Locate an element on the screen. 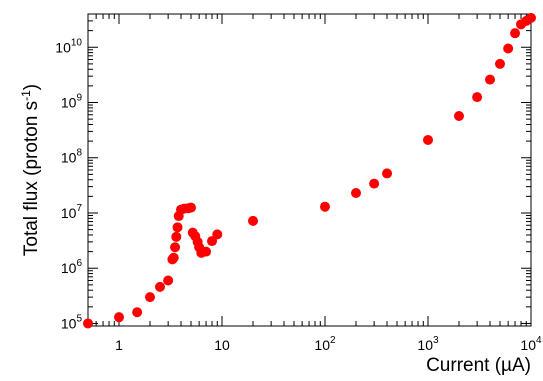  x-tick-label: 10⁴ is located at coordinates (531, 344).